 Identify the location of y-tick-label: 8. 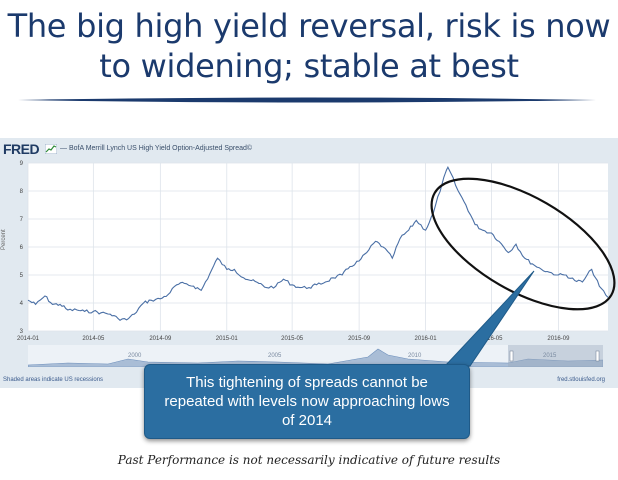
(22, 192).